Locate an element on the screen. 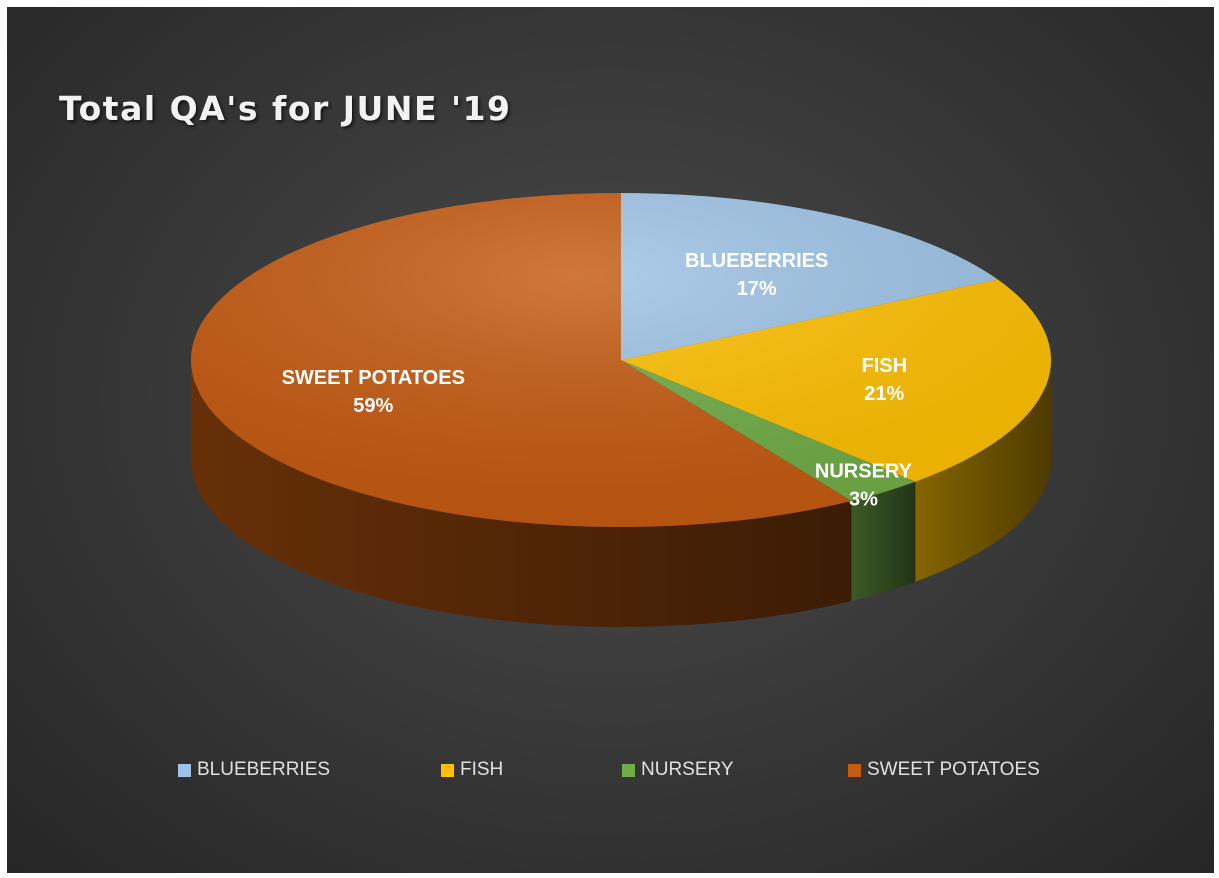  legend-label-blueberries: BLUEBERRIES is located at coordinates (264, 769).